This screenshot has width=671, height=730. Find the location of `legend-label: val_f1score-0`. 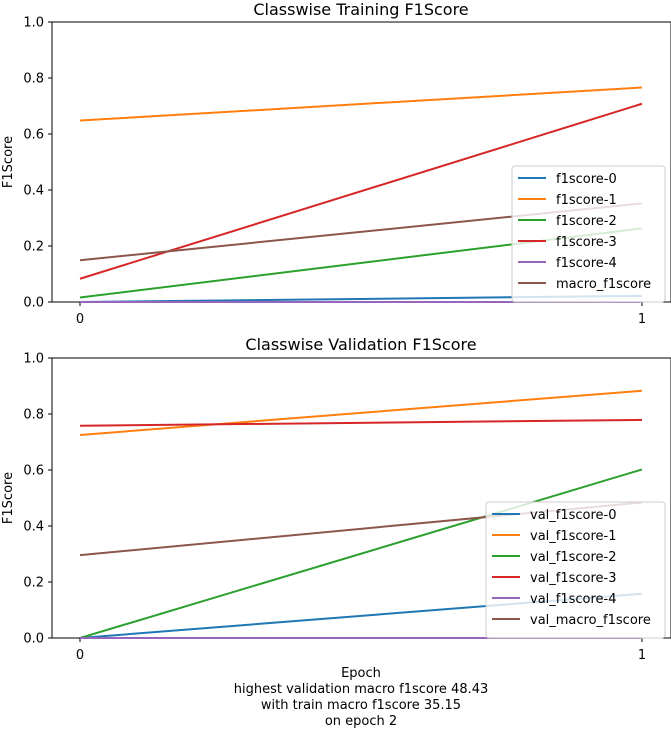

legend-label: val_f1score-0 is located at coordinates (573, 515).